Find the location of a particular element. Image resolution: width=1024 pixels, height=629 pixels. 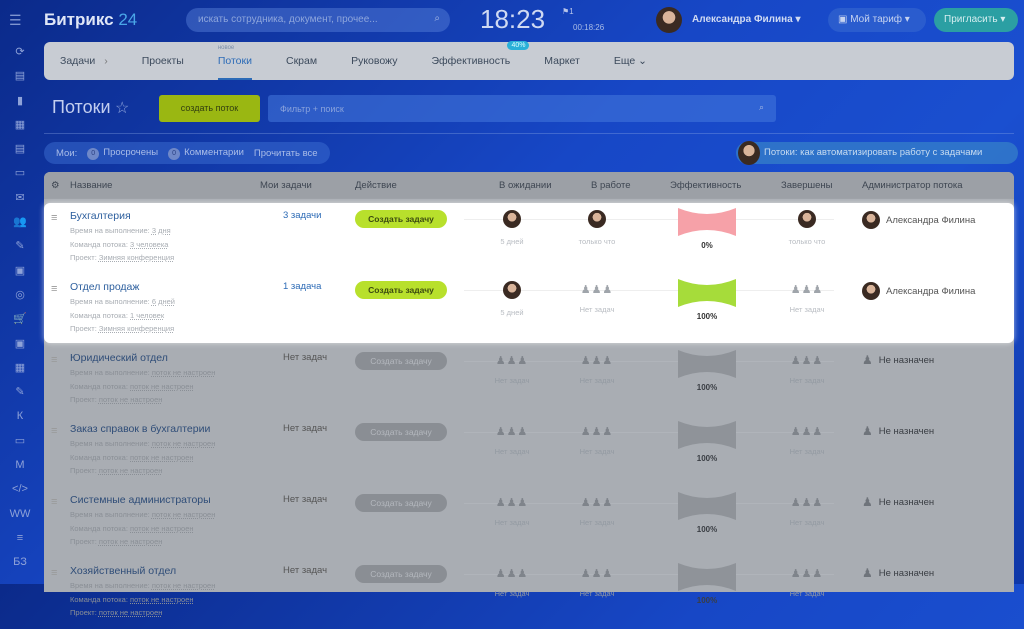

filter-search-input: Фильтр + поиск ⌕ is located at coordinates (522, 108).